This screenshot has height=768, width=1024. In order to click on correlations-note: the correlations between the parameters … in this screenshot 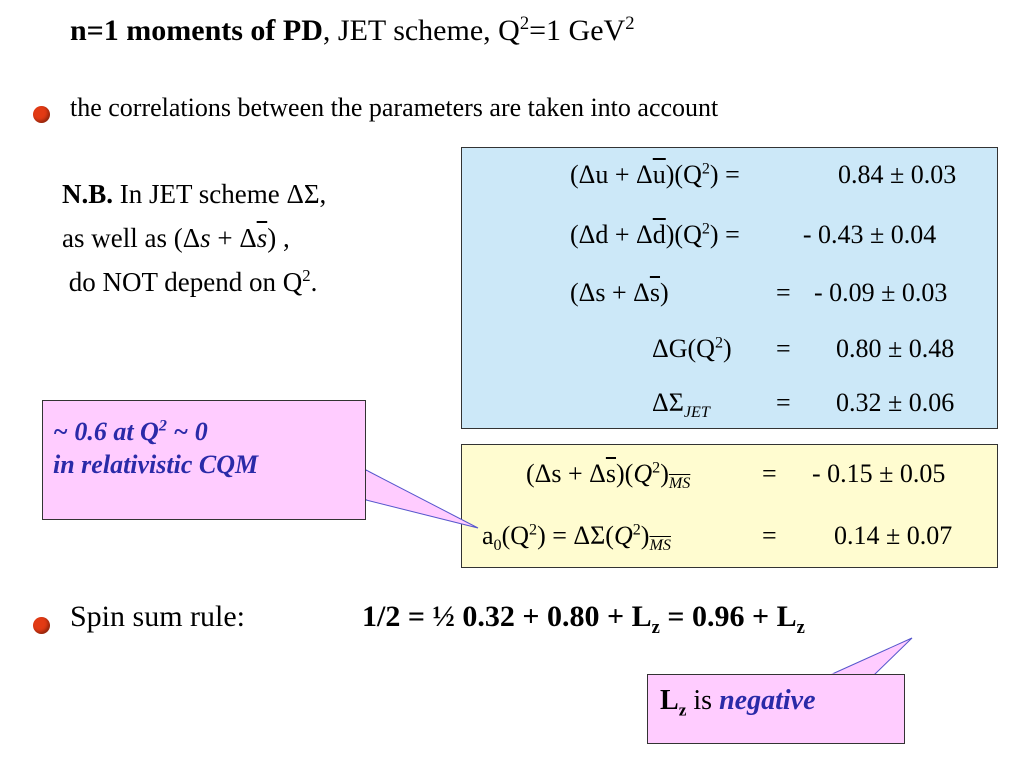, I will do `click(394, 107)`.